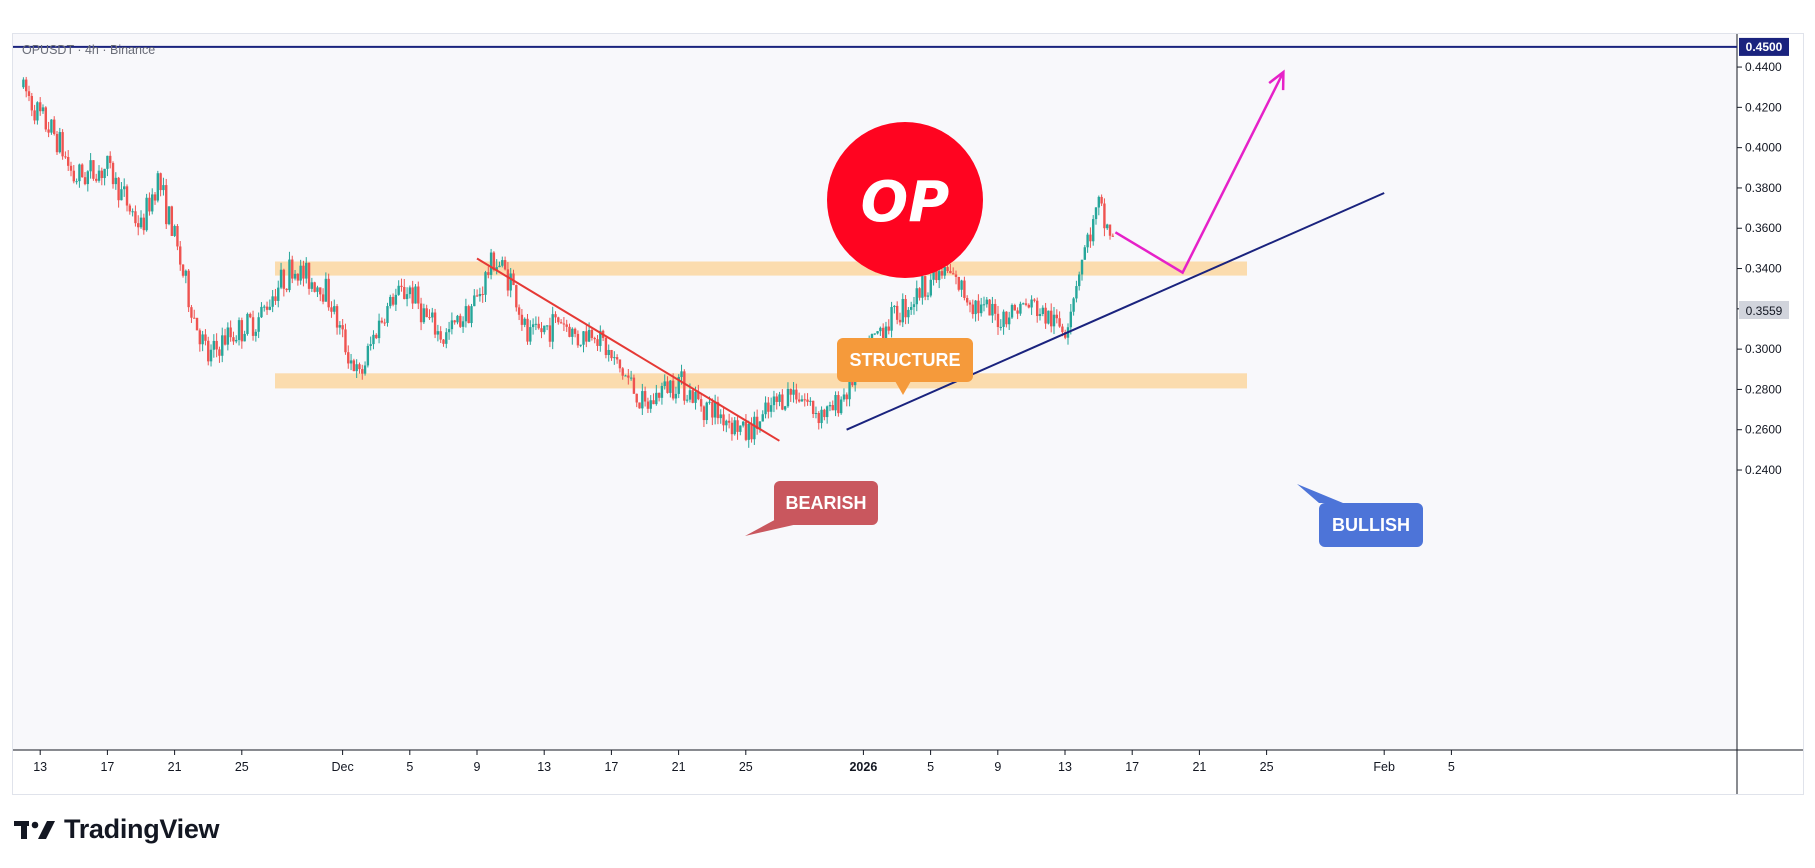  Describe the element at coordinates (544, 767) in the screenshot. I see `time-tick-label: 13` at that location.